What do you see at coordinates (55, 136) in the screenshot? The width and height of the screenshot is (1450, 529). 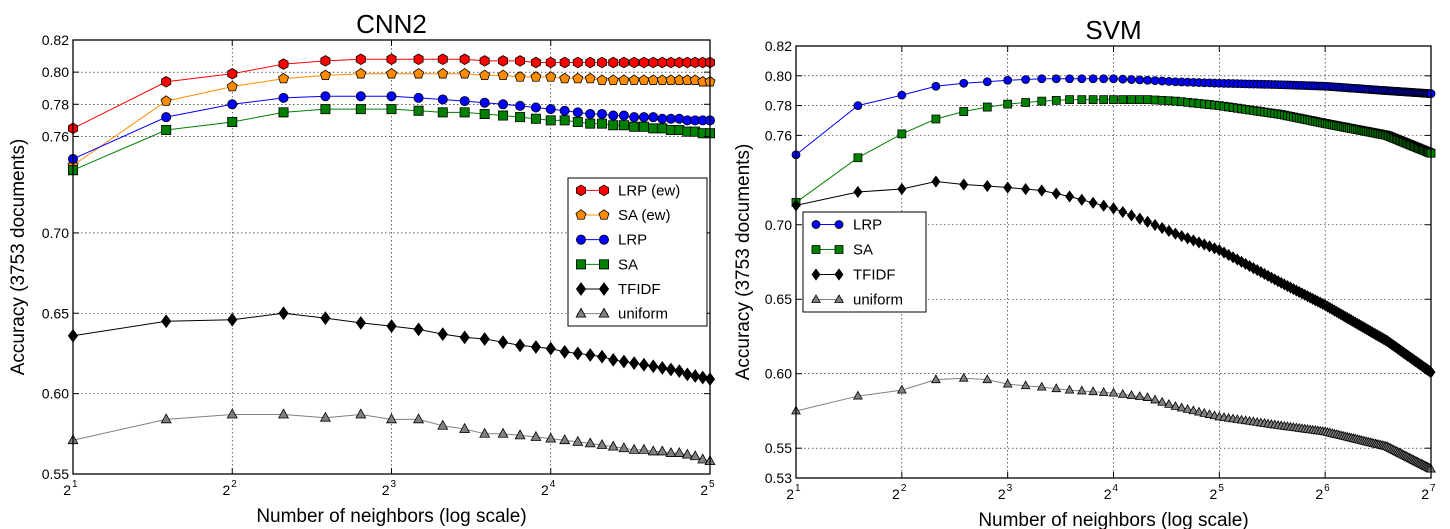 I see `y-tick-label: 0.76` at bounding box center [55, 136].